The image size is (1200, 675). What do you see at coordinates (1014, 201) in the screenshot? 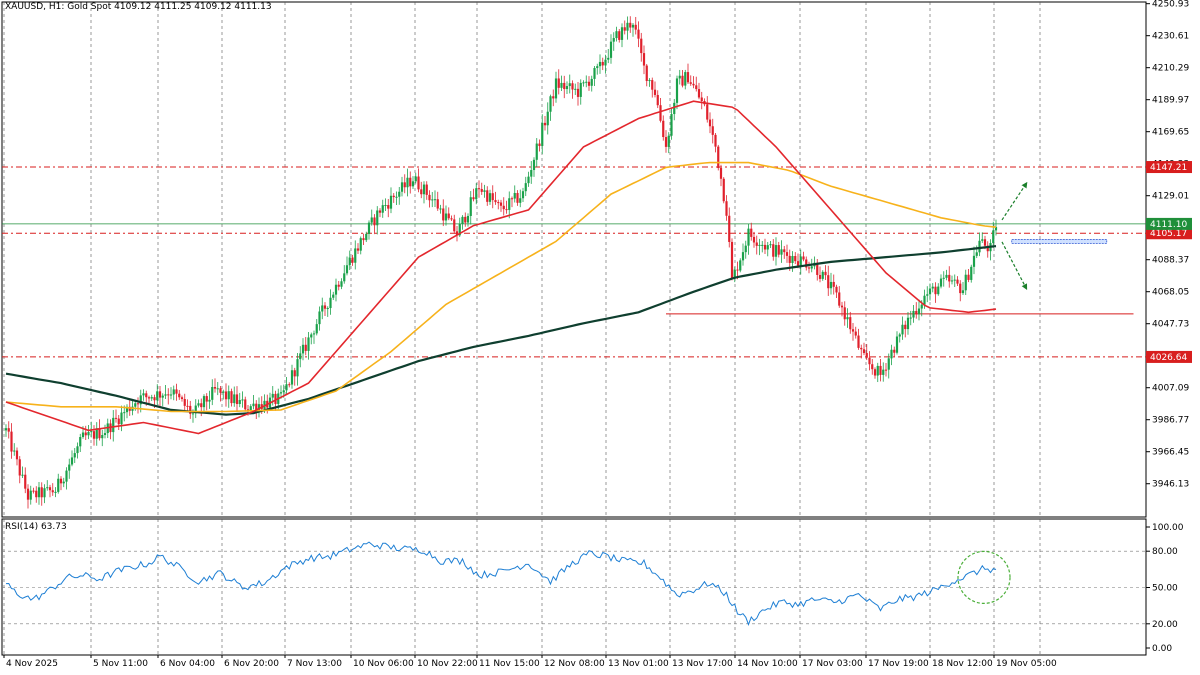
I see `up-arrow` at bounding box center [1014, 201].